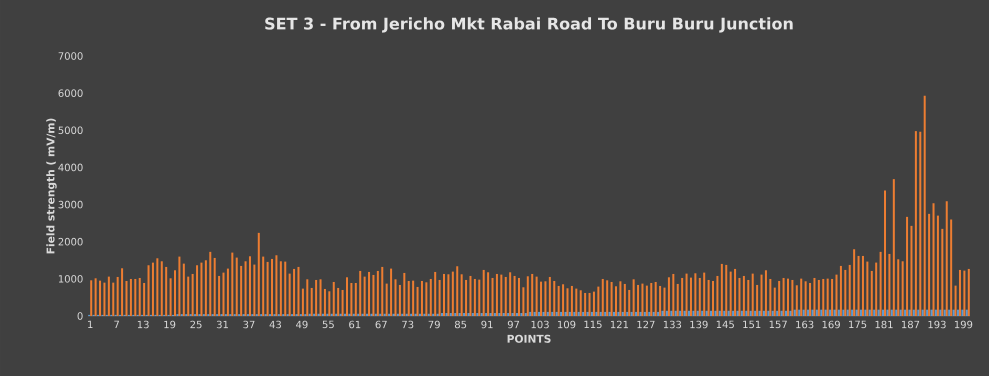  I want to click on x-tick-label: 85, so click(460, 324).